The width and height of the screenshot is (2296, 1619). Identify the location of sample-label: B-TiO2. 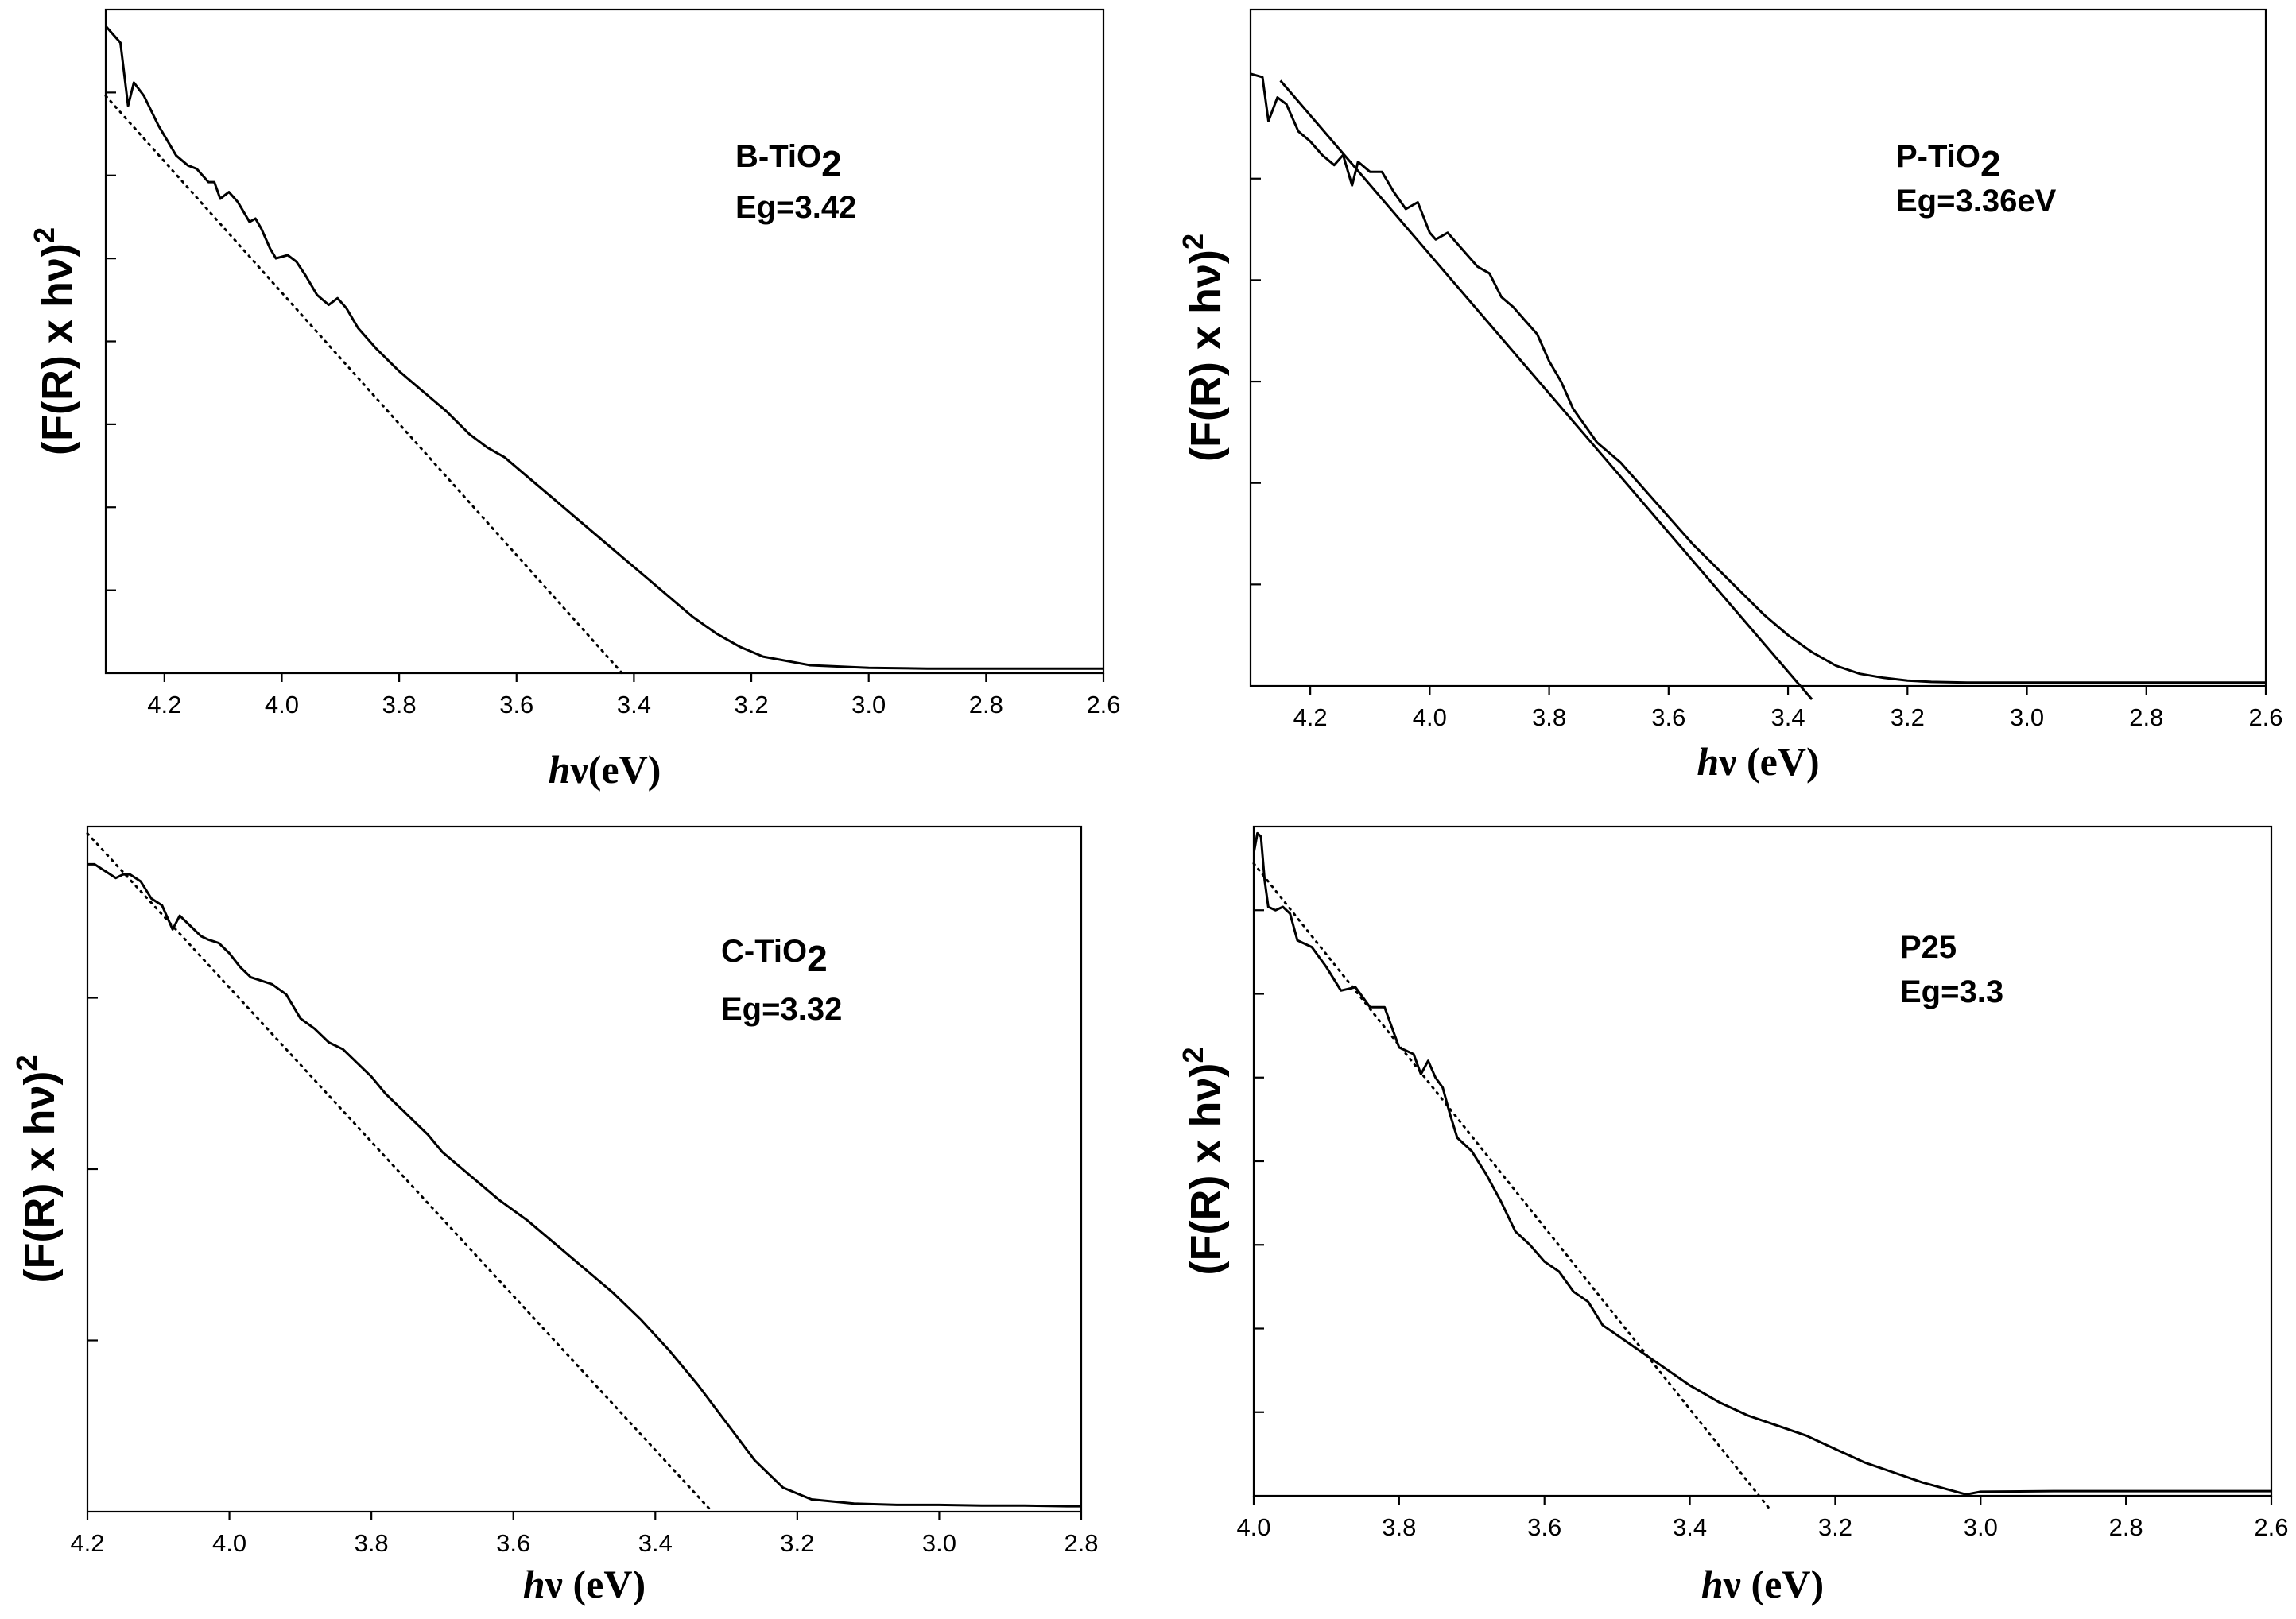
(789, 161).